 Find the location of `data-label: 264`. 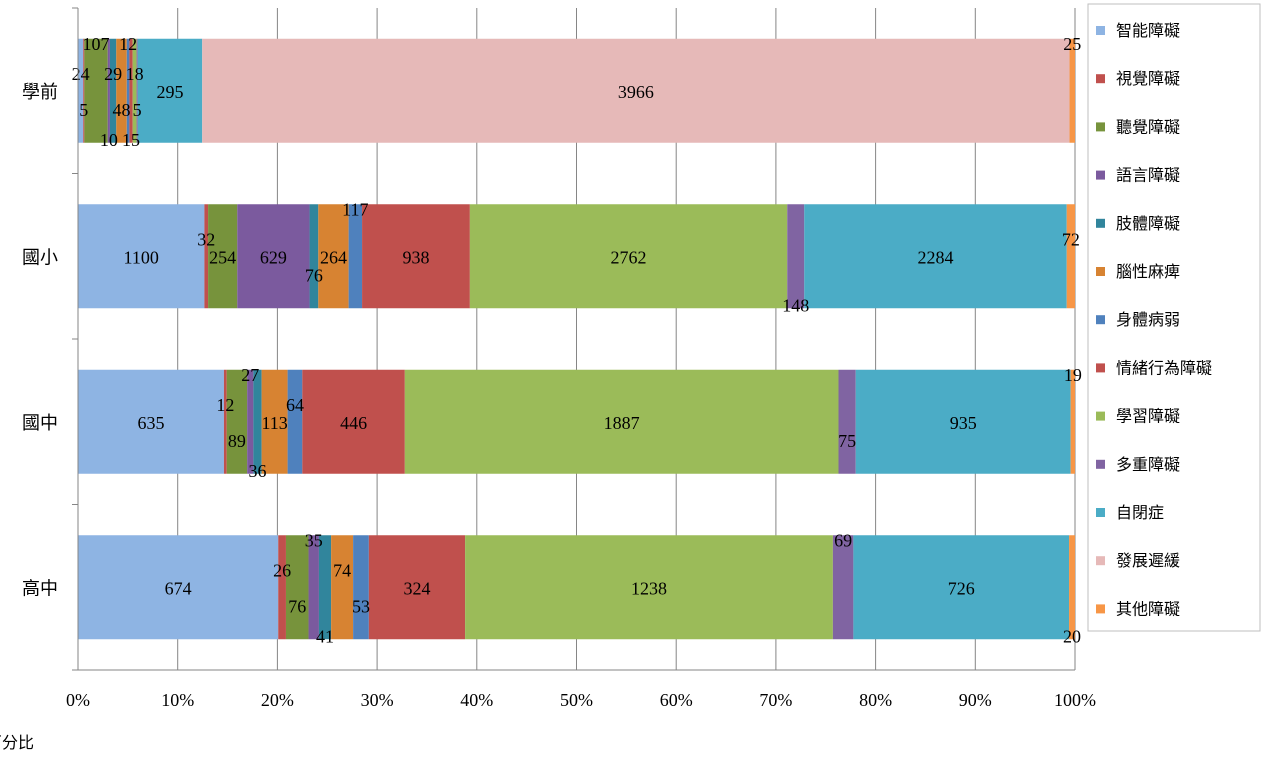

data-label: 264 is located at coordinates (333, 257).